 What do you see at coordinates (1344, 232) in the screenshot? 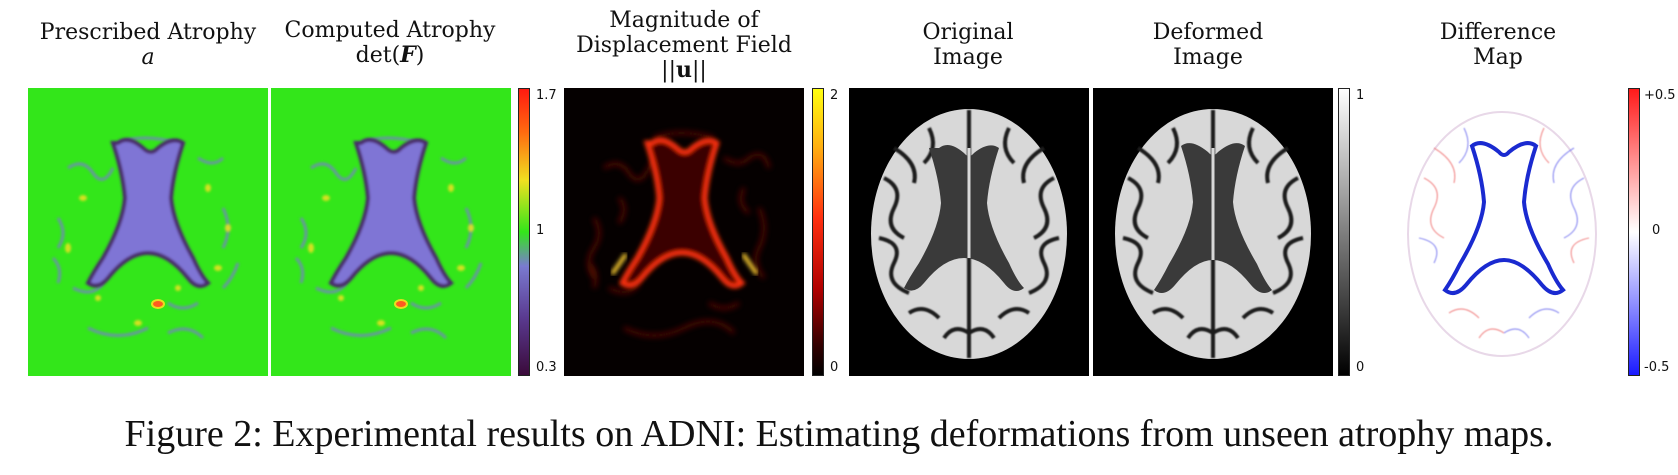
I see `intensity-colorbar` at bounding box center [1344, 232].